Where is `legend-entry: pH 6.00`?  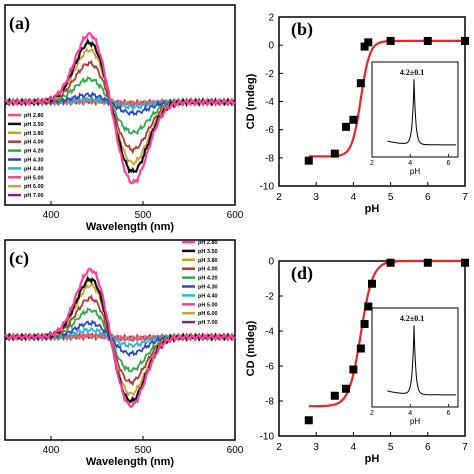
legend-entry: pH 6.00 is located at coordinates (208, 314).